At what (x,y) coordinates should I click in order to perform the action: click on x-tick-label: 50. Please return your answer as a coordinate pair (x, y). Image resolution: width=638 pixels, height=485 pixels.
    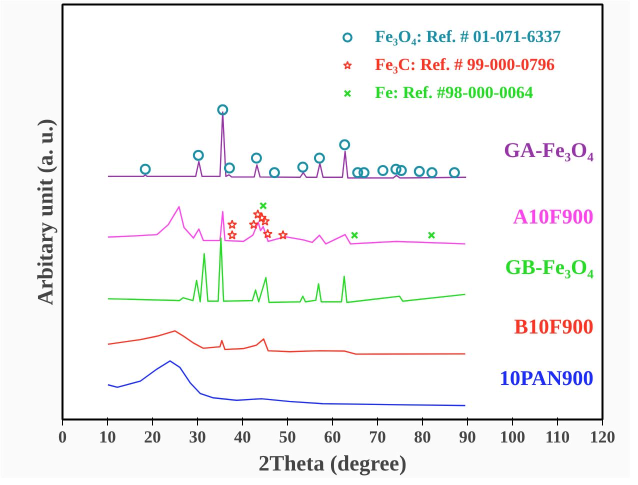
    Looking at the image, I should click on (287, 437).